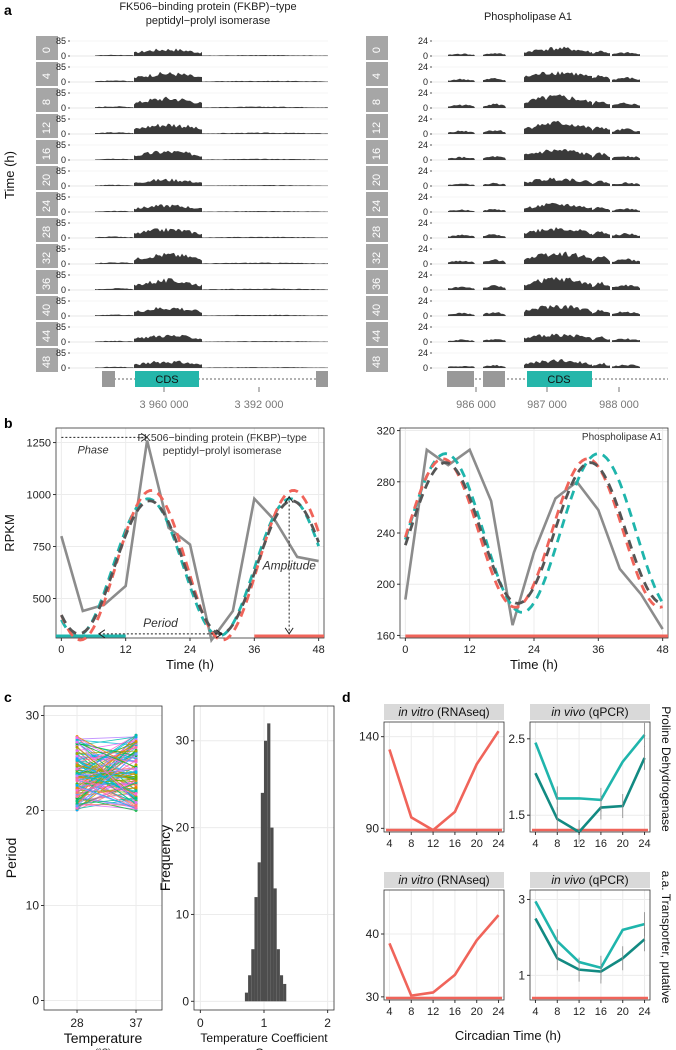 The height and width of the screenshot is (1050, 676). What do you see at coordinates (386, 636) in the screenshot?
I see `y-tick-label: 160` at bounding box center [386, 636].